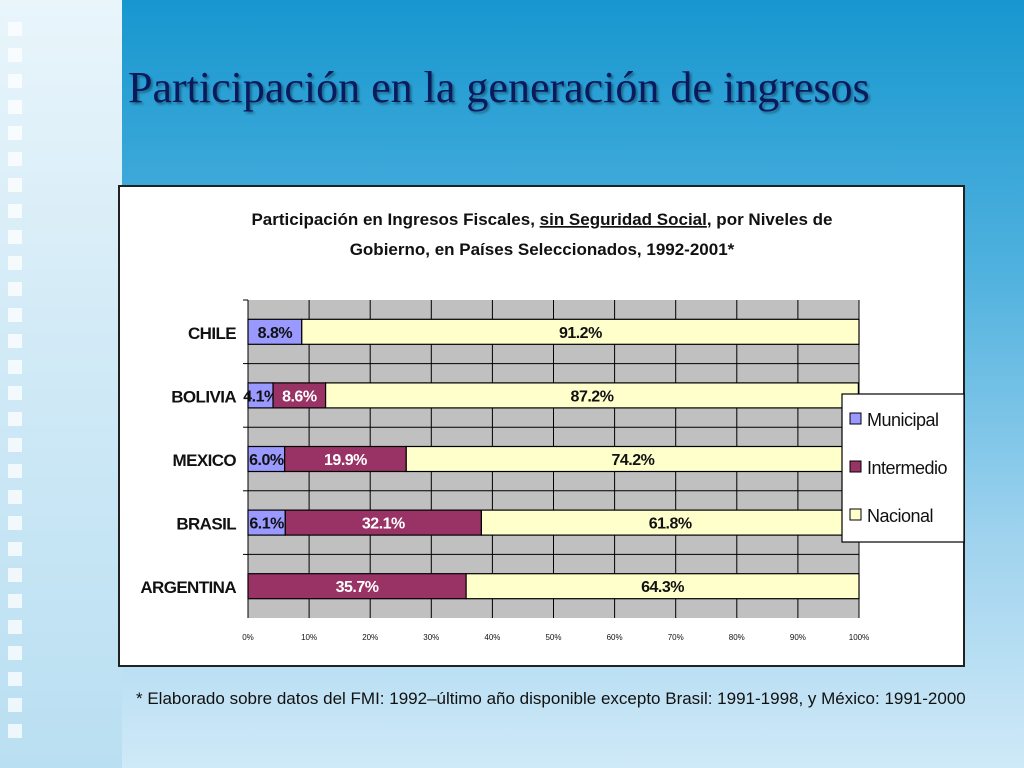 This screenshot has width=1024, height=768. What do you see at coordinates (357, 587) in the screenshot?
I see `data-label: 35.7%` at bounding box center [357, 587].